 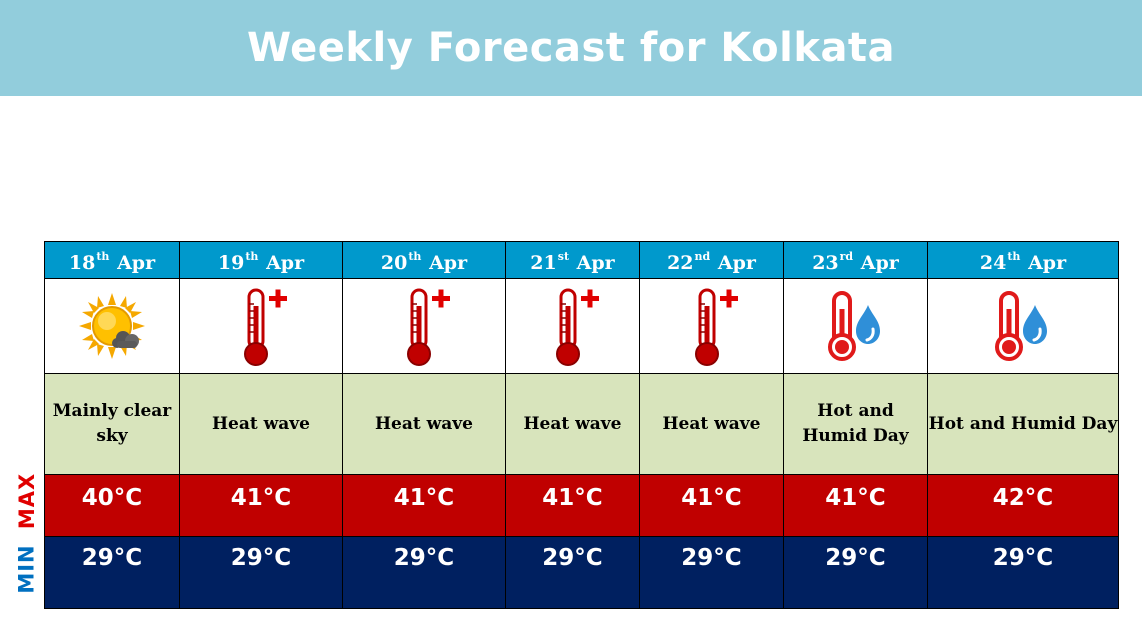 What do you see at coordinates (1023, 505) in the screenshot?
I see `max-temperature-cell: 42°C` at bounding box center [1023, 505].